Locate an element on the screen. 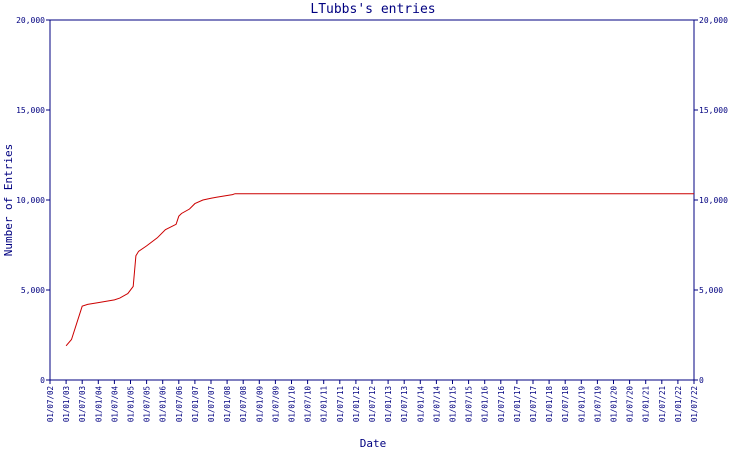  x-tick-label: 01/01/05 is located at coordinates (131, 404).